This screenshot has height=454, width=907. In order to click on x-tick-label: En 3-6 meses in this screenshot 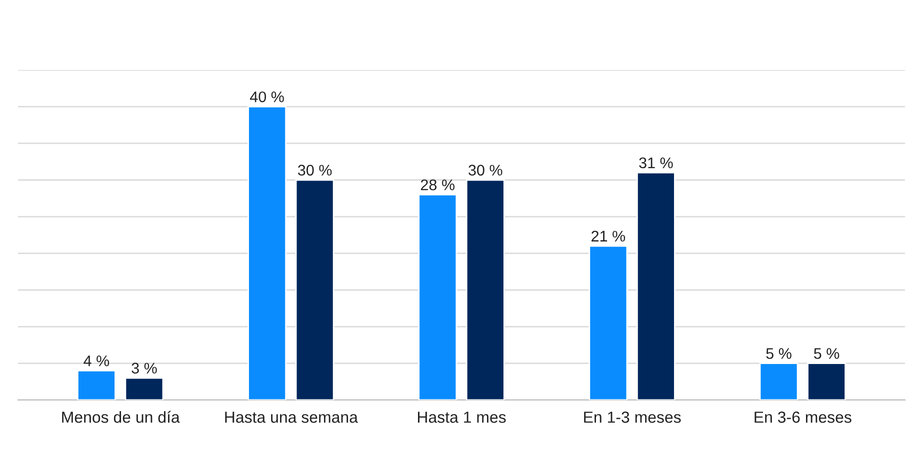, I will do `click(803, 417)`.